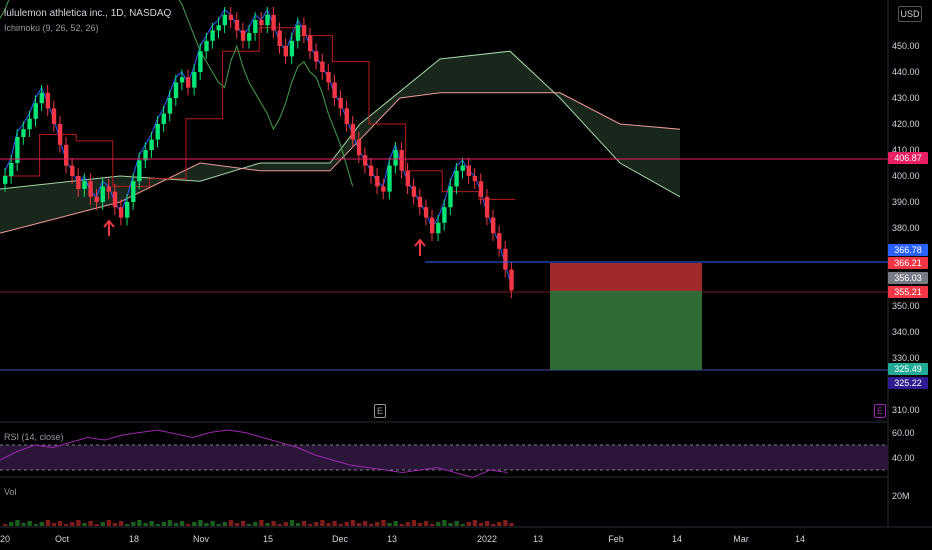 This screenshot has height=550, width=932. What do you see at coordinates (908, 250) in the screenshot?
I see `price-tag-stop: 366.78` at bounding box center [908, 250].